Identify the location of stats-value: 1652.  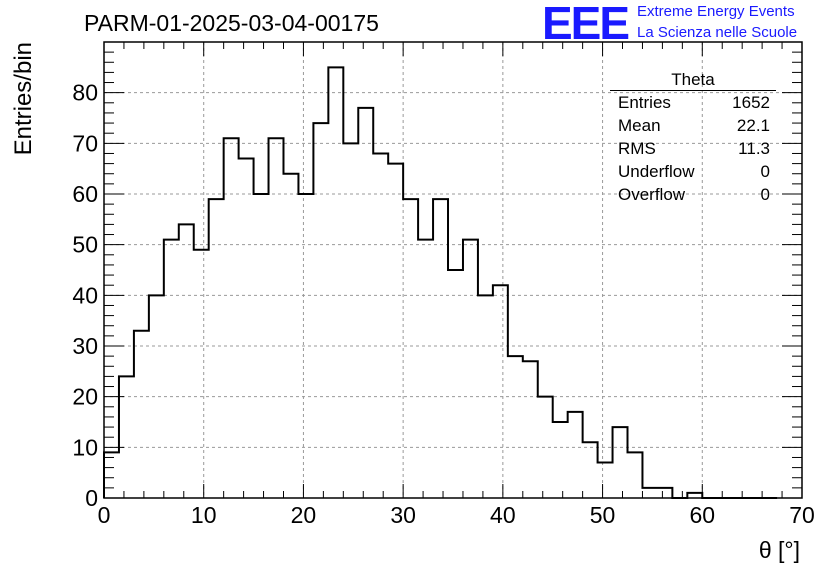
(751, 102).